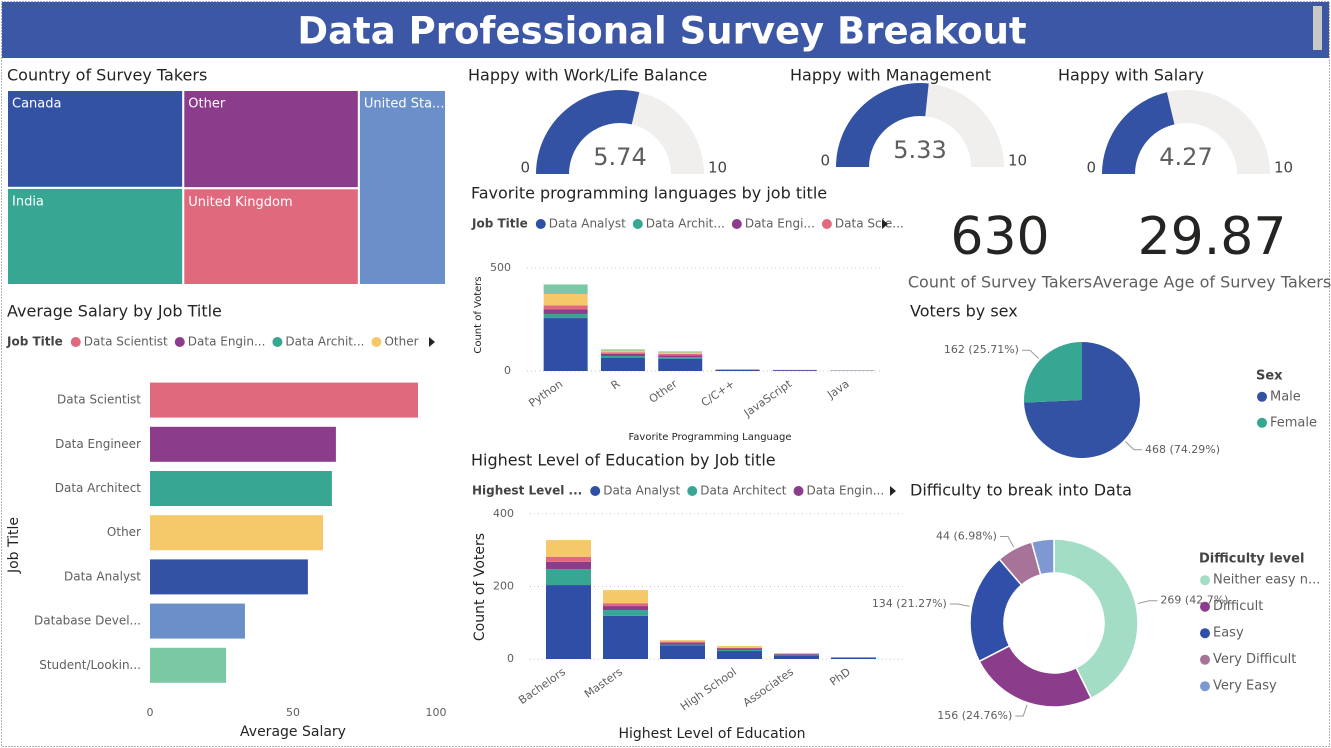 This screenshot has height=748, width=1331. I want to click on legend-label: Very Difficult, so click(1254, 659).